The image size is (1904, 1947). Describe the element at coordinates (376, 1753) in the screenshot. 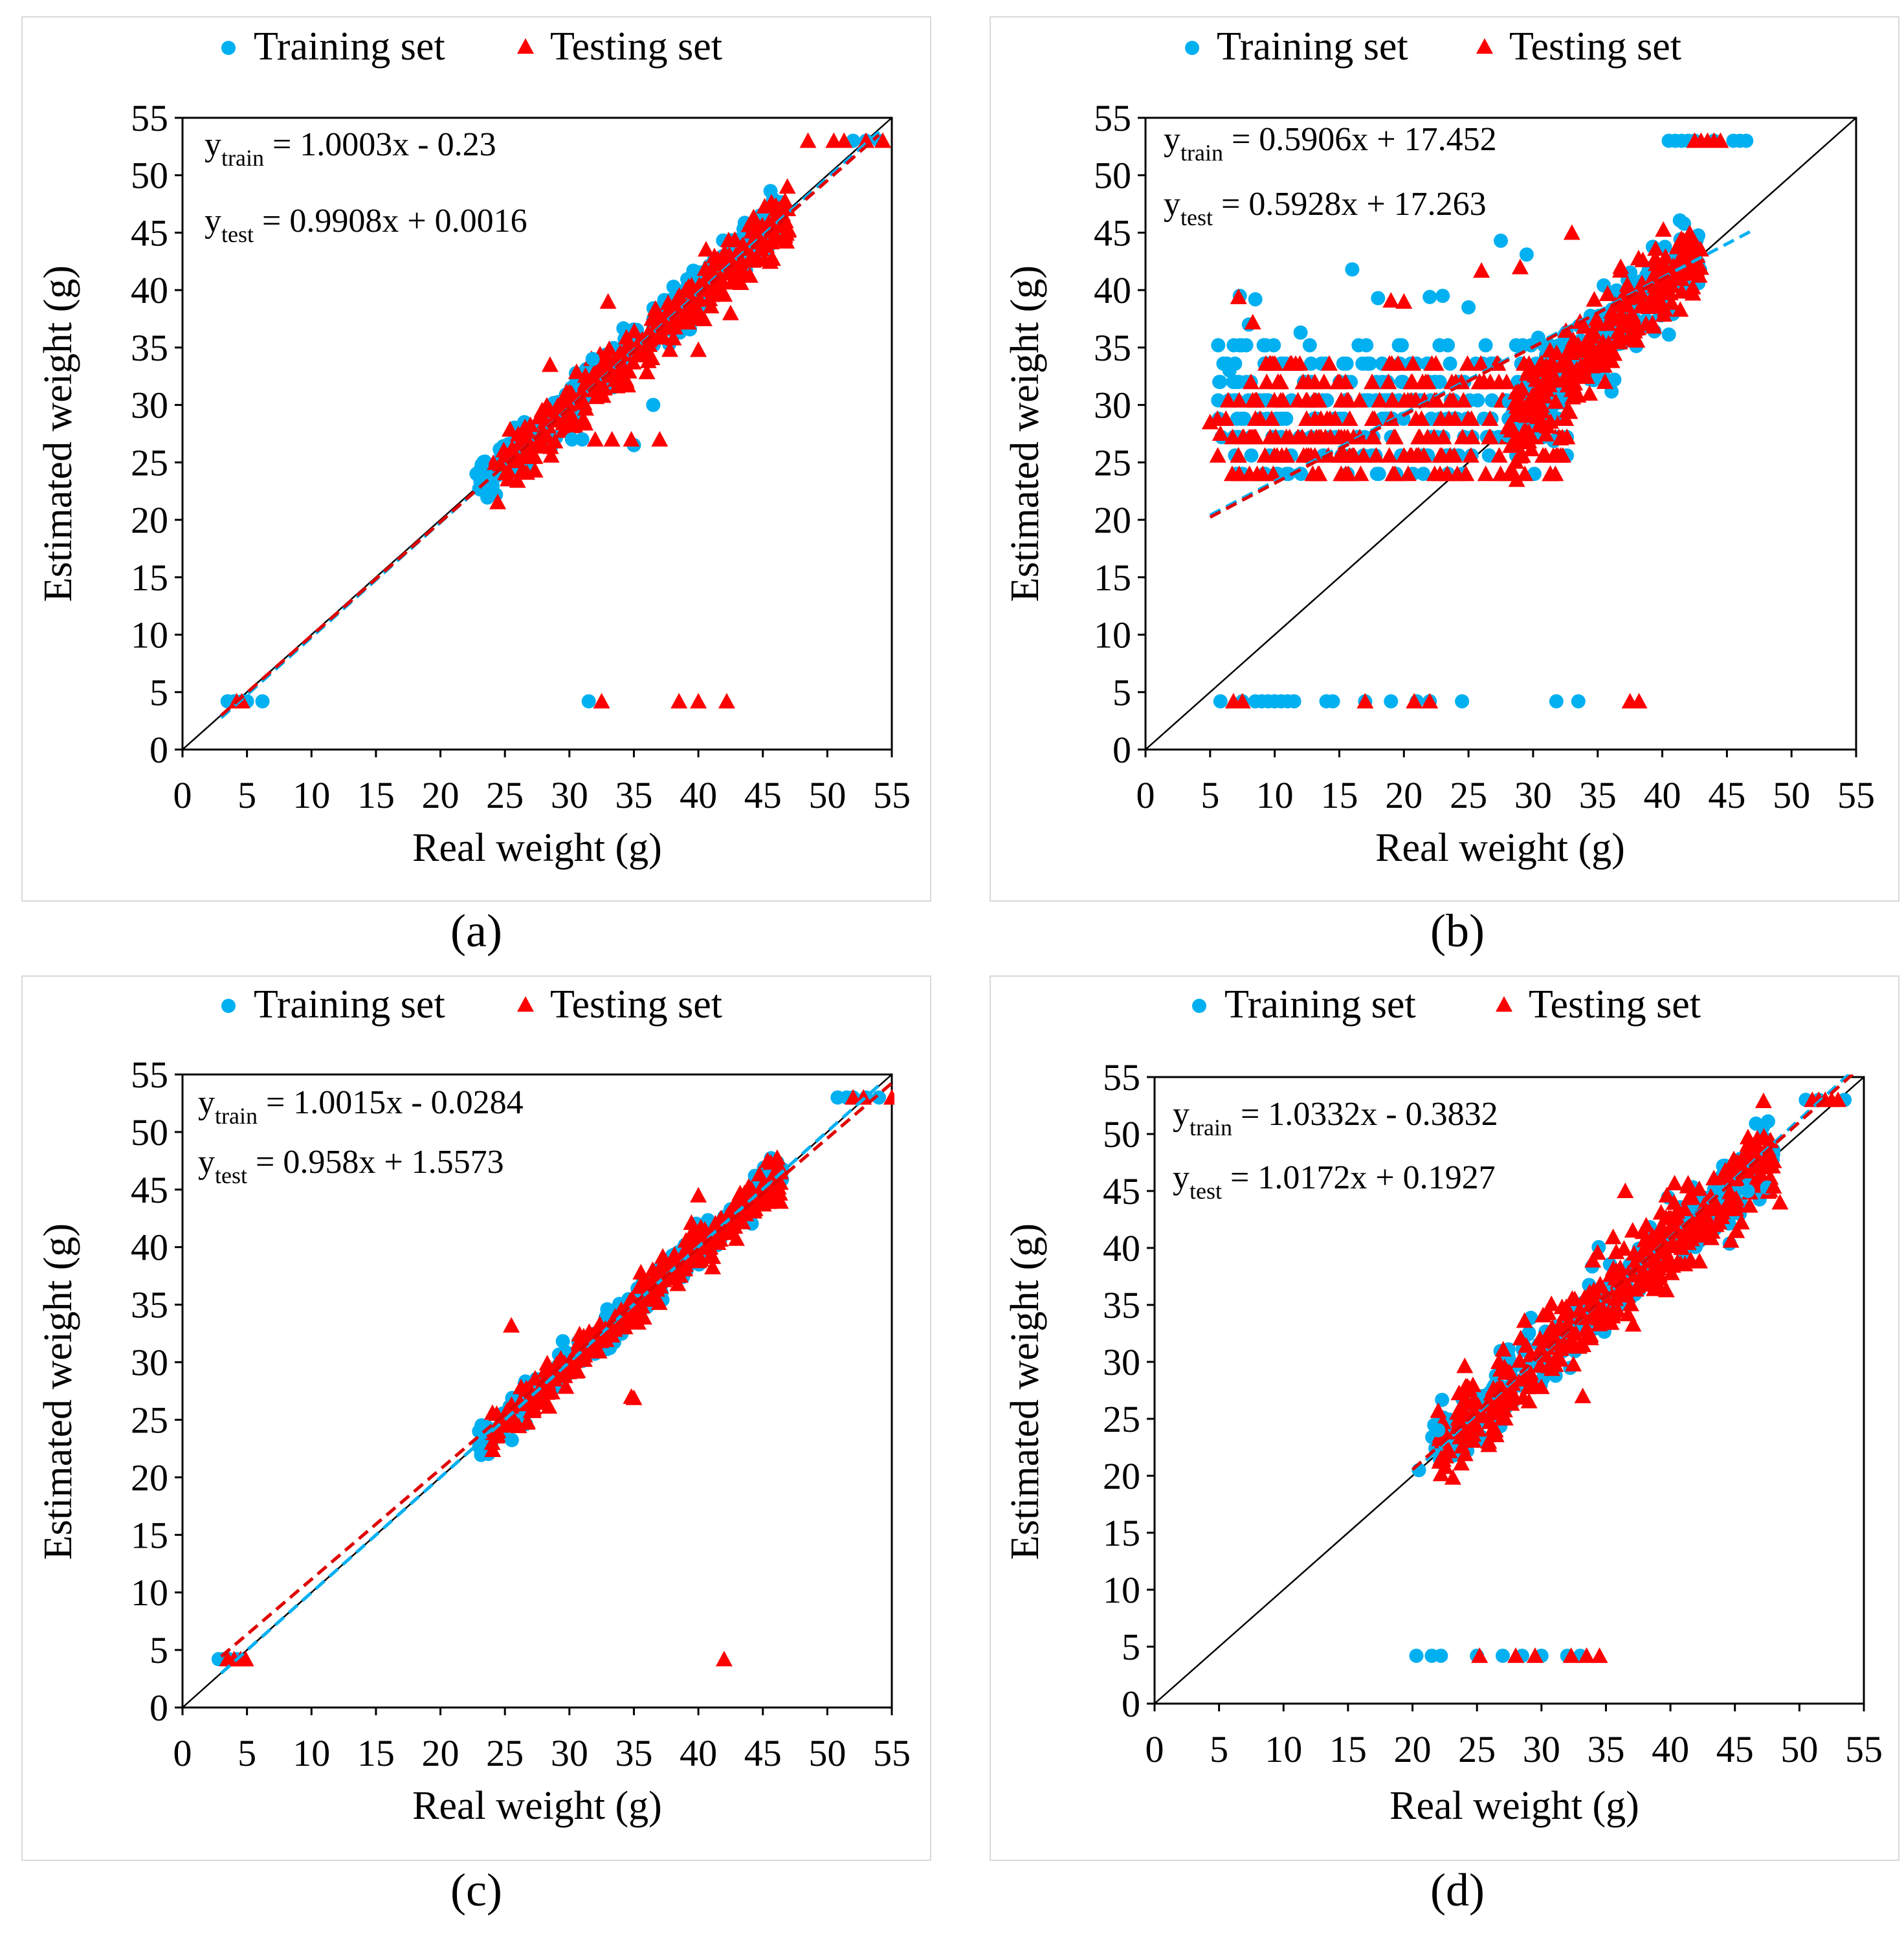

I see `x-tick-label: 15` at that location.